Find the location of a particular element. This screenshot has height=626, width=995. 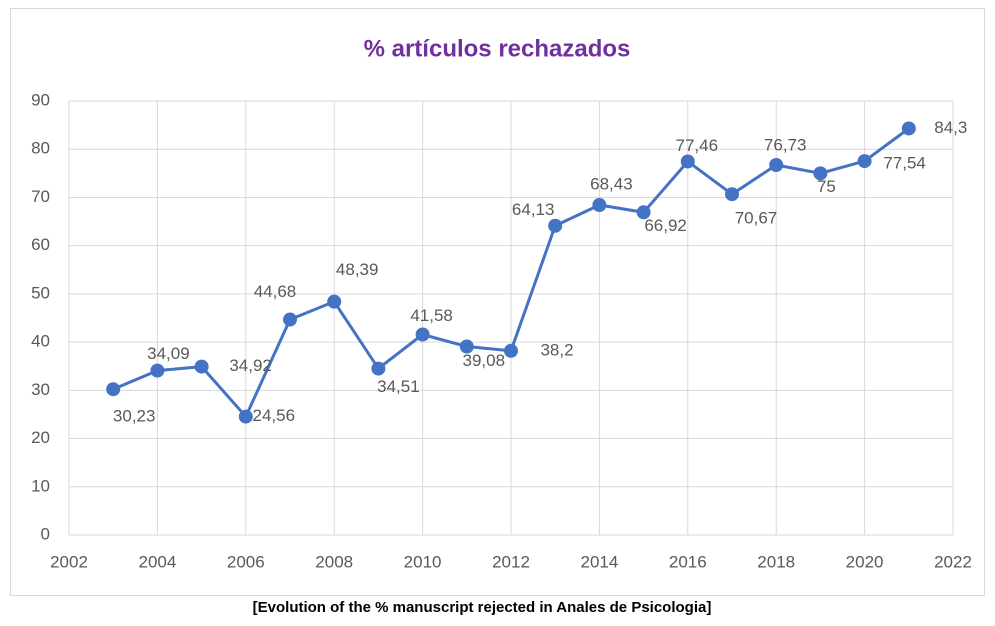

data-label: 68,43 is located at coordinates (611, 183).